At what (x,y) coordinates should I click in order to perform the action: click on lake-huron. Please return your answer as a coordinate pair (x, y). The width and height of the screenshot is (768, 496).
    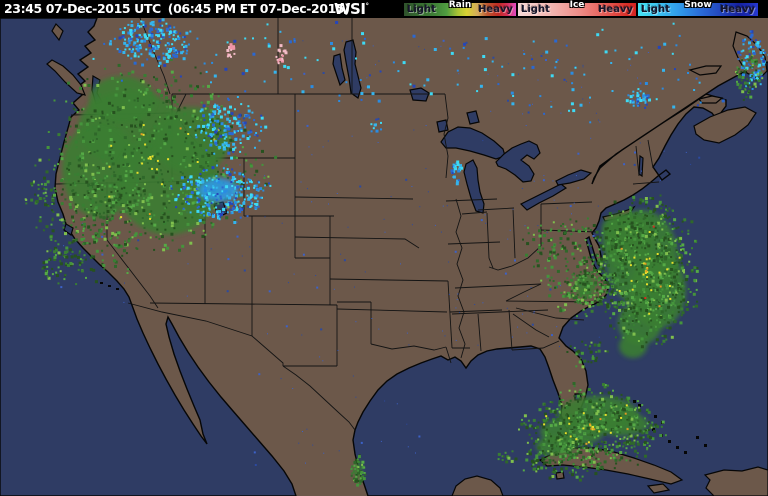
    Looking at the image, I should click on (518, 161).